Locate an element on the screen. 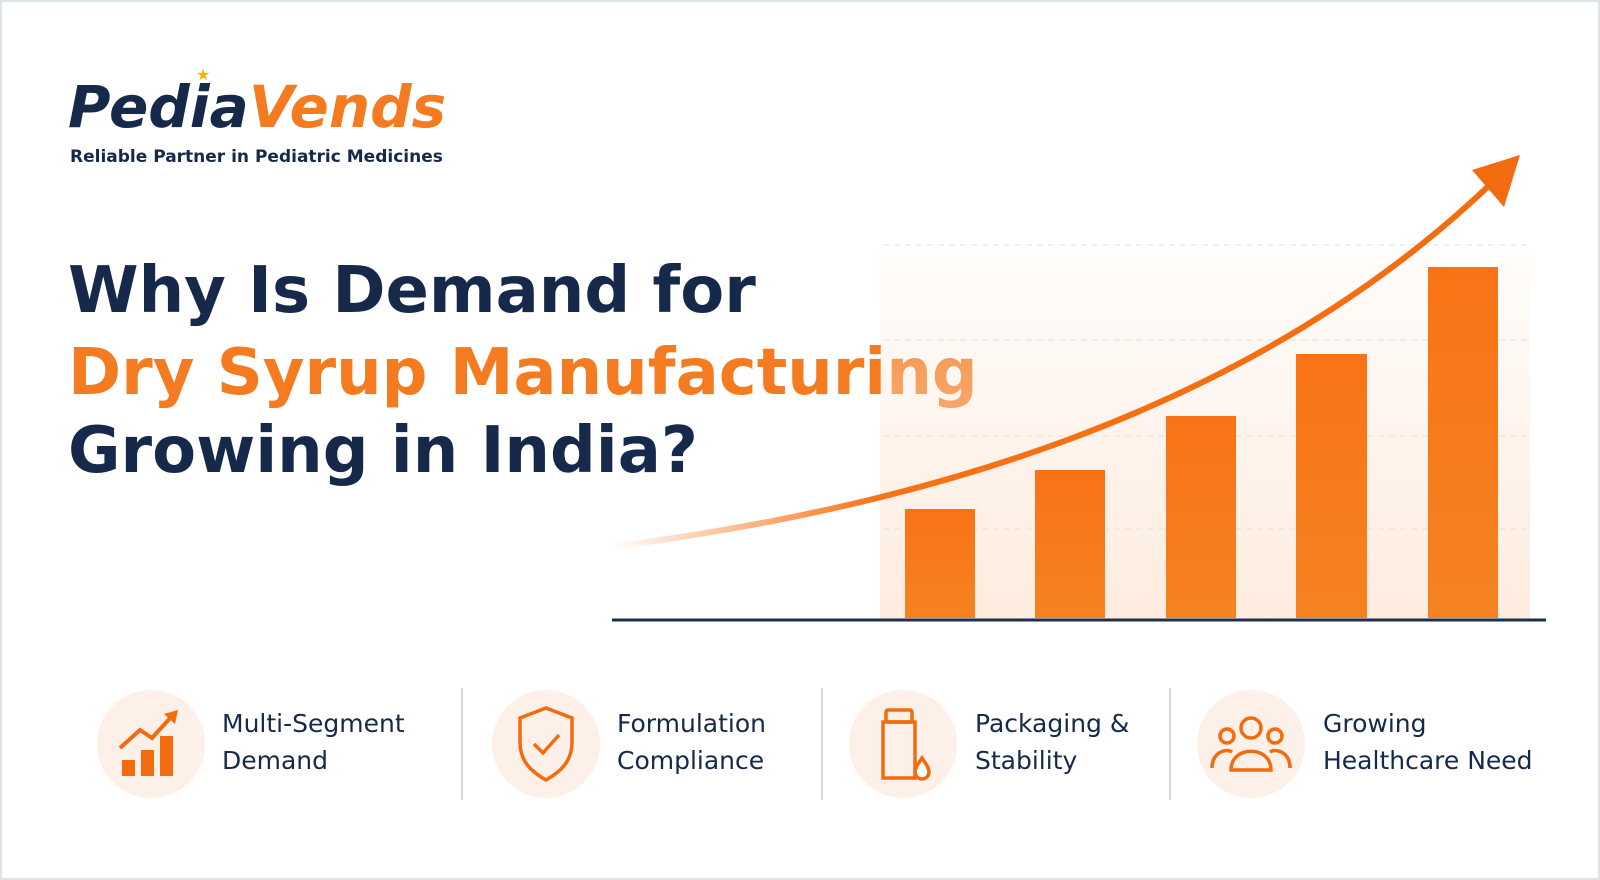 The image size is (1600, 880). feature-label: Compliance is located at coordinates (690, 760).